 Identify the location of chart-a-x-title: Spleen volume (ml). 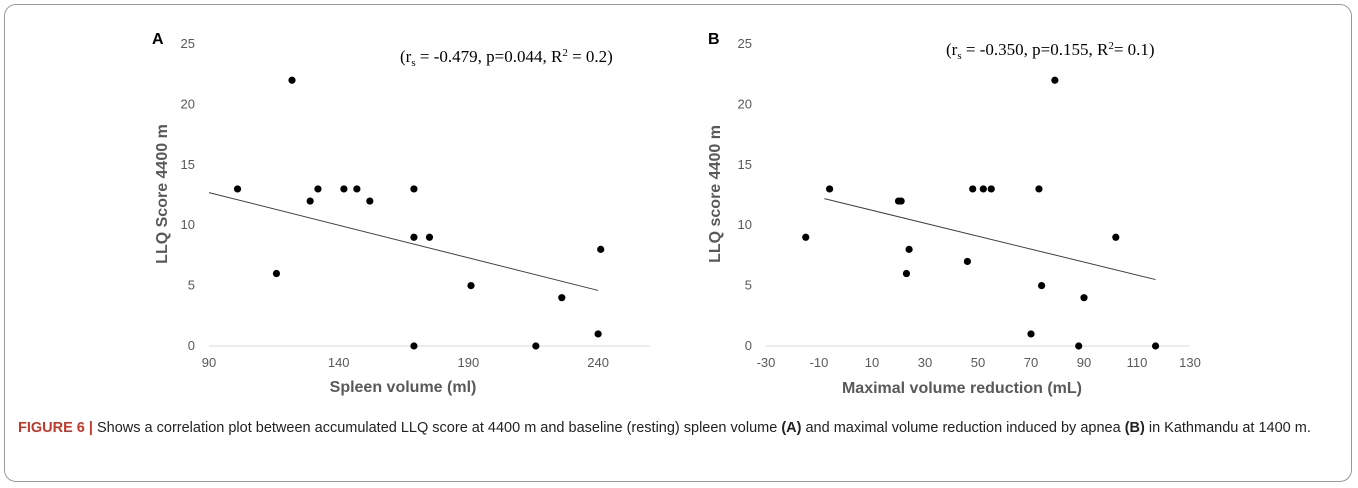
(403, 387).